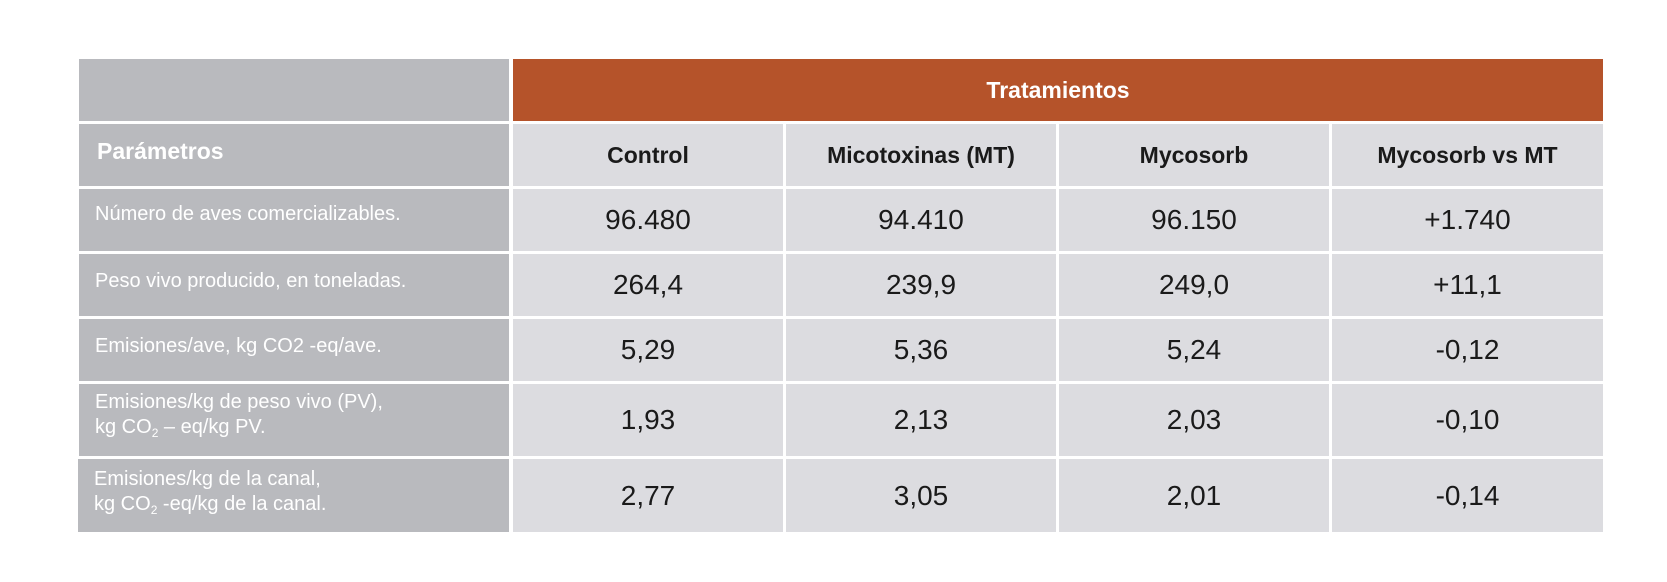  What do you see at coordinates (238, 345) in the screenshot?
I see `row-label-text: Emisiones/ave, kg CO2 -eq/ave.` at bounding box center [238, 345].